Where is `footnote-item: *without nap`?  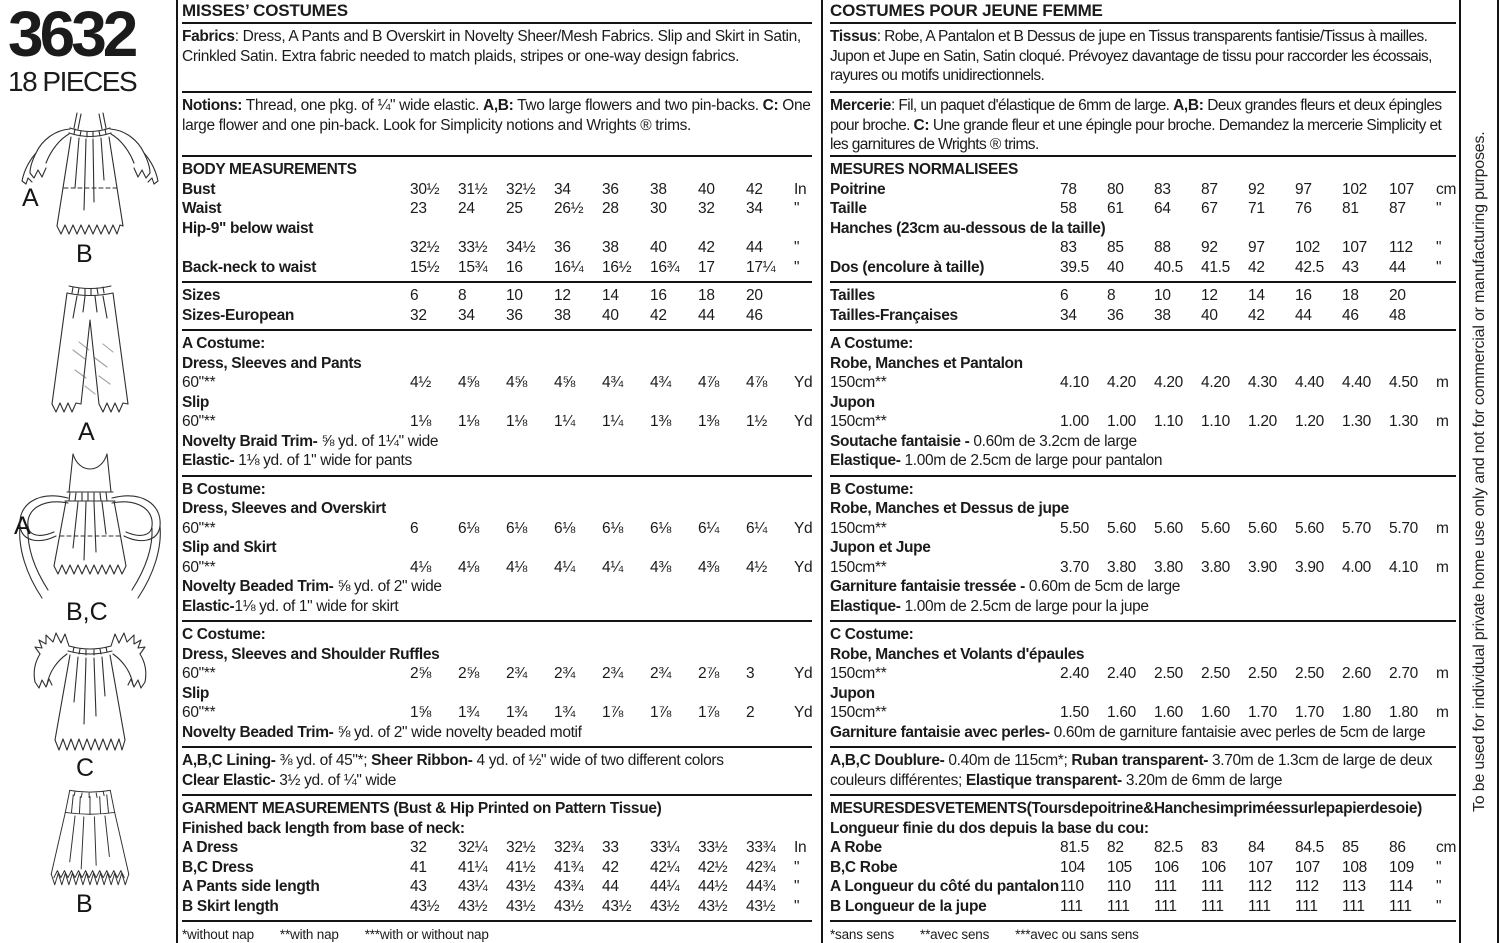 footnote-item: *without nap is located at coordinates (218, 934).